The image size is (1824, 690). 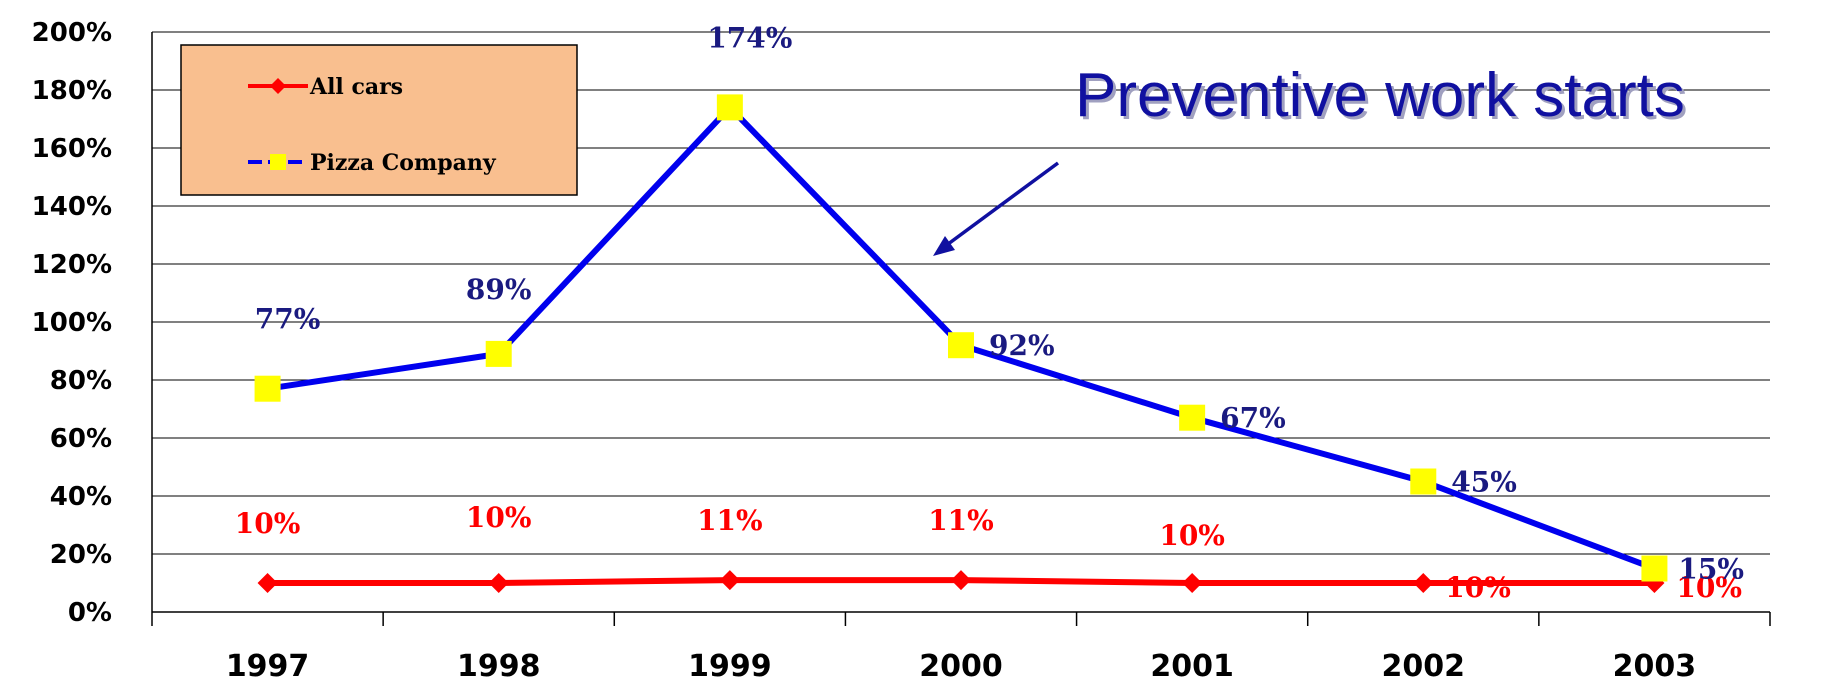 What do you see at coordinates (1380, 95) in the screenshot?
I see `annotation-text-front: Preventive work starts` at bounding box center [1380, 95].